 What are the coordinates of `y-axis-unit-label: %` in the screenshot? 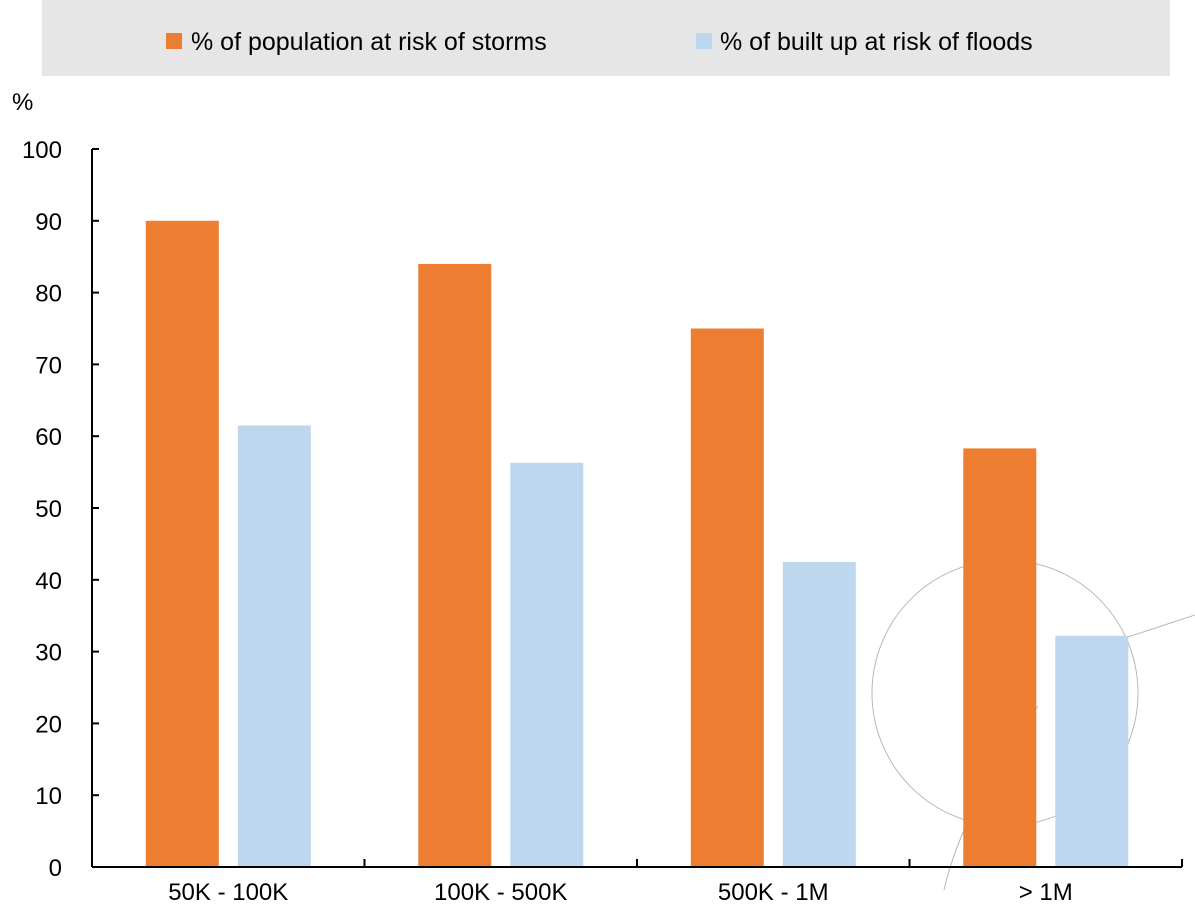 It's located at (22, 102).